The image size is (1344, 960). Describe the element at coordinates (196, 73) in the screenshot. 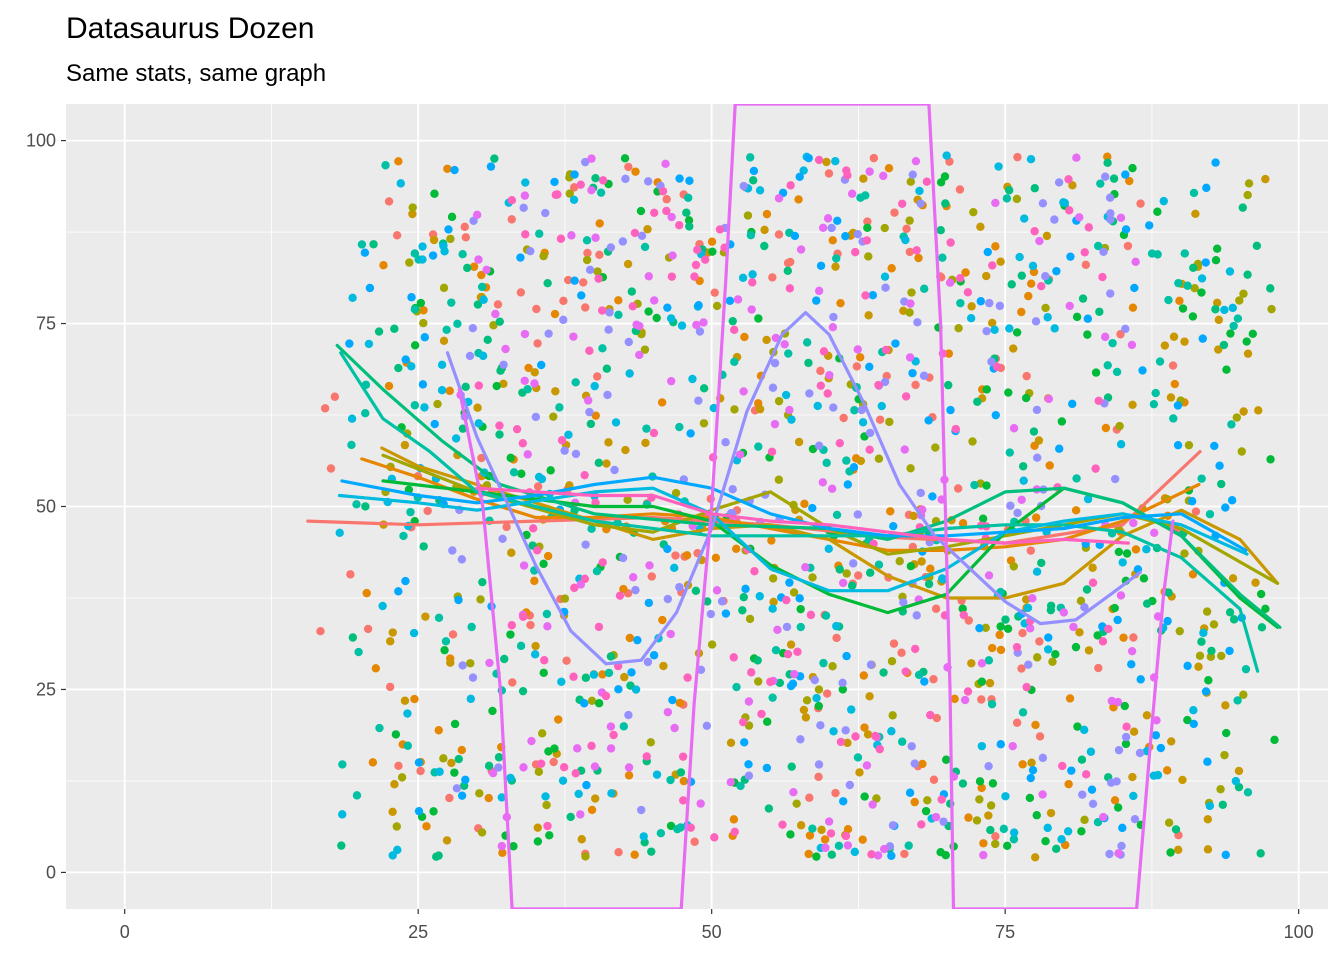

I see `chart-subtitle: Same stats, same graph` at that location.